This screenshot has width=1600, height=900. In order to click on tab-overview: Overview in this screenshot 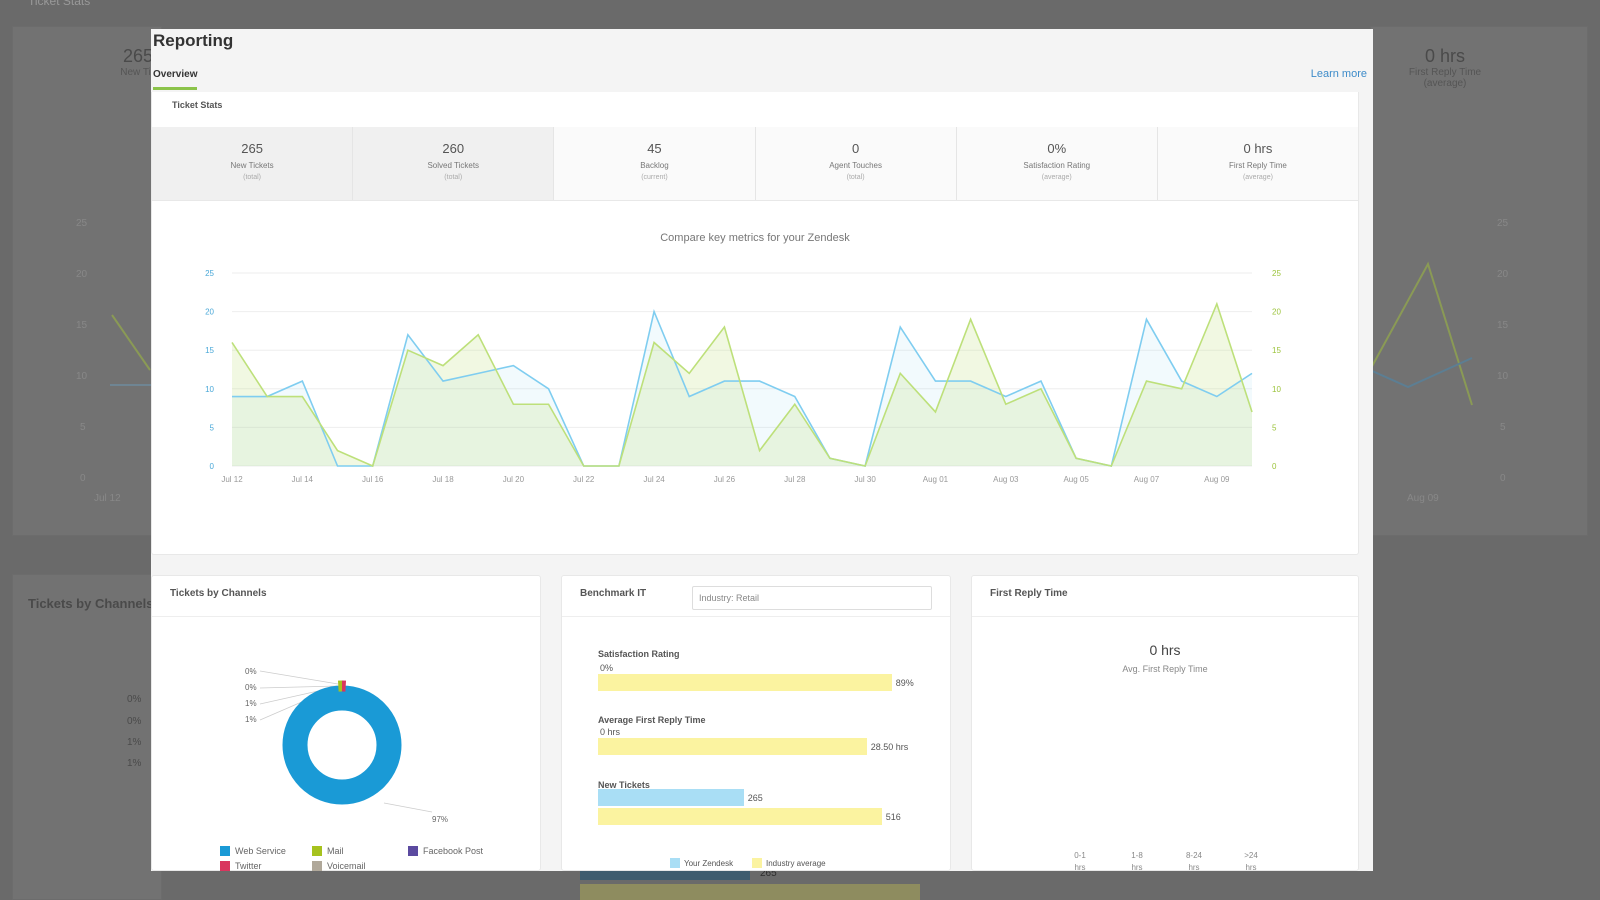, I will do `click(175, 79)`.